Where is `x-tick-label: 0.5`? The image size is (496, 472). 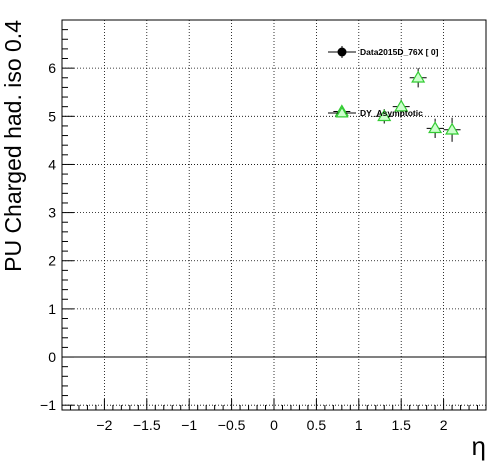
x-tick-label: 0.5 is located at coordinates (317, 425).